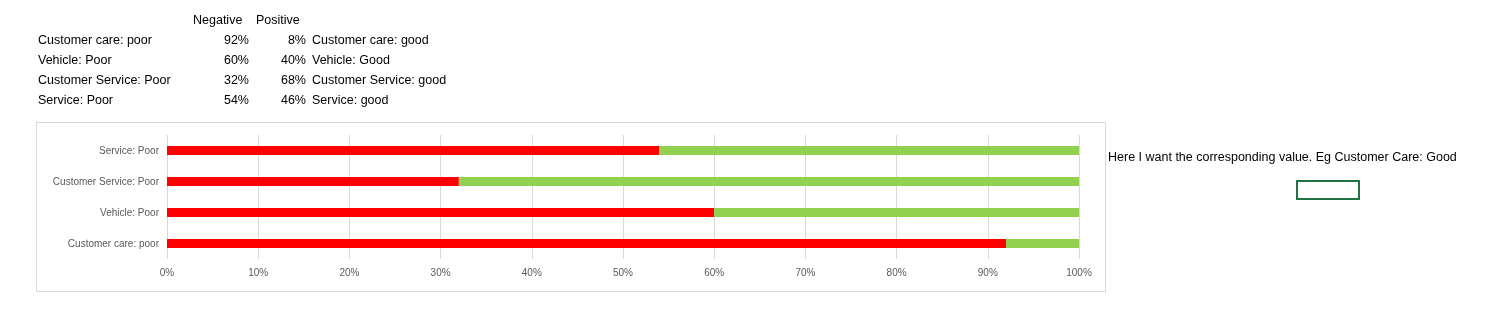 Image resolution: width=1503 pixels, height=328 pixels. Describe the element at coordinates (1079, 272) in the screenshot. I see `x-tick-label: 100%` at that location.